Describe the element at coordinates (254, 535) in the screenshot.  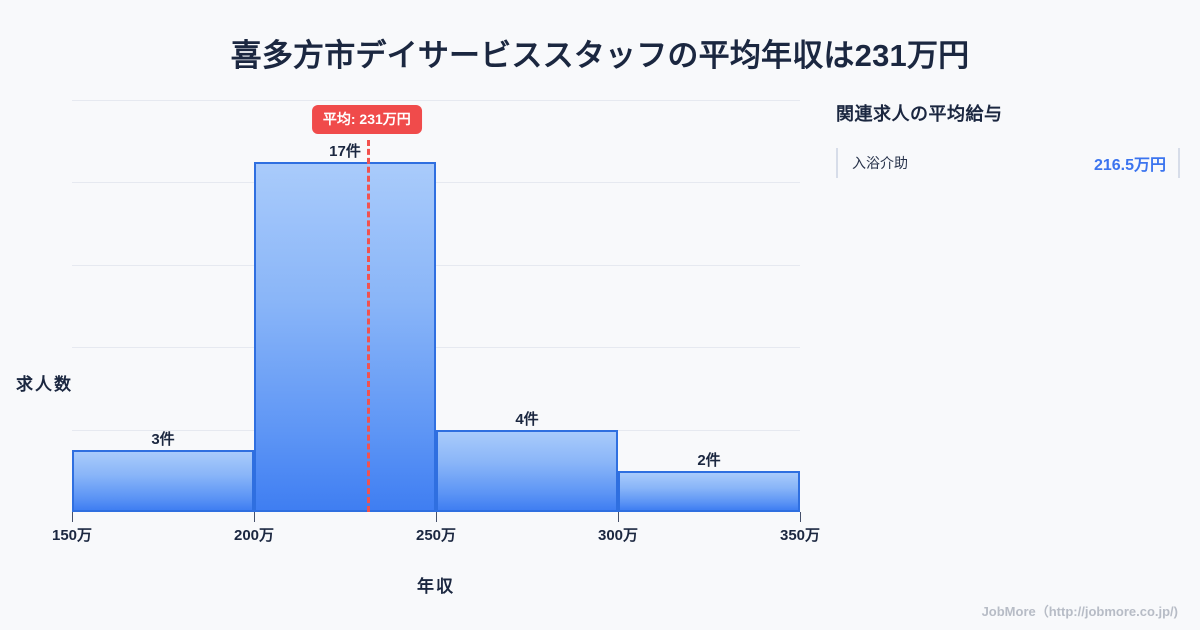
I see `x-axis-tick-label: 200万` at that location.